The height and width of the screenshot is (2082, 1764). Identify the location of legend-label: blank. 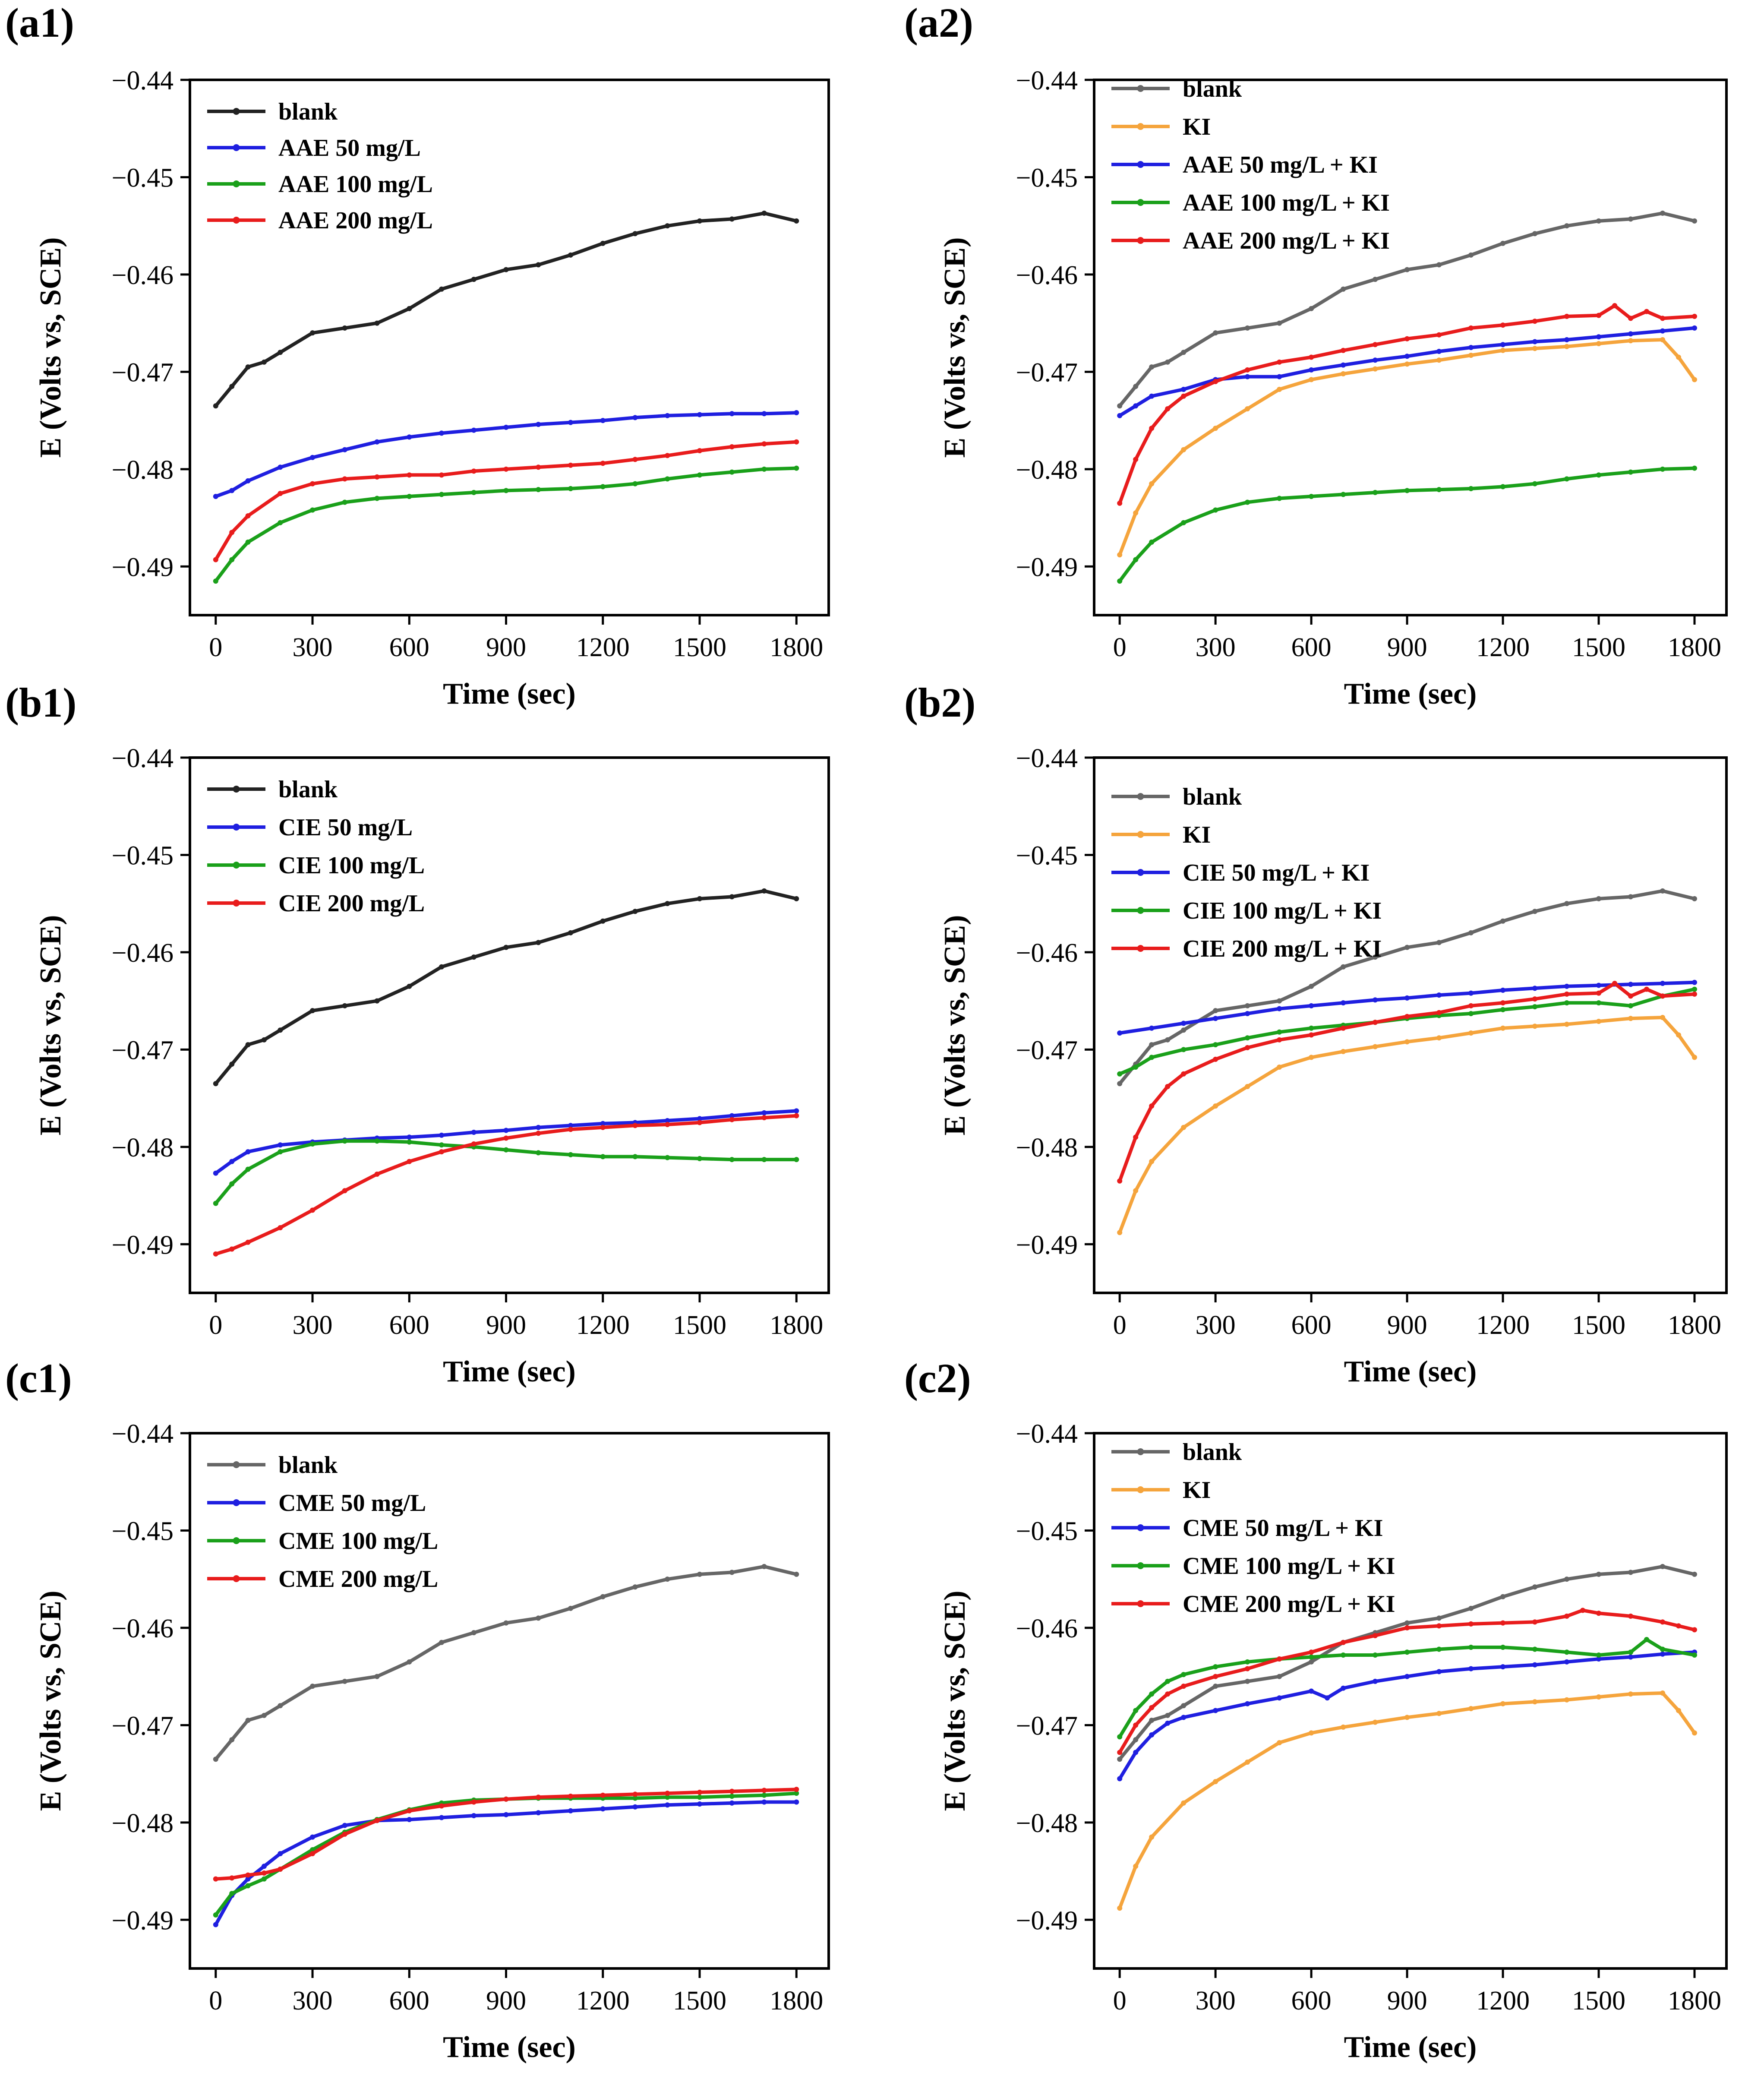
(308, 1465).